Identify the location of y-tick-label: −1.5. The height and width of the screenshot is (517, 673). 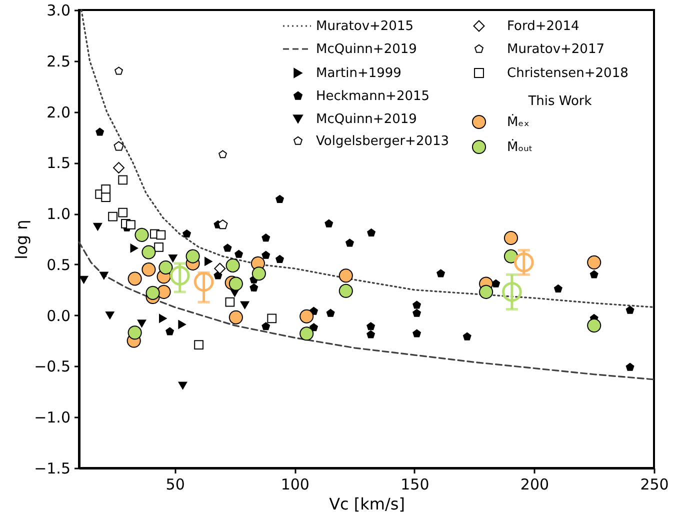
(52, 469).